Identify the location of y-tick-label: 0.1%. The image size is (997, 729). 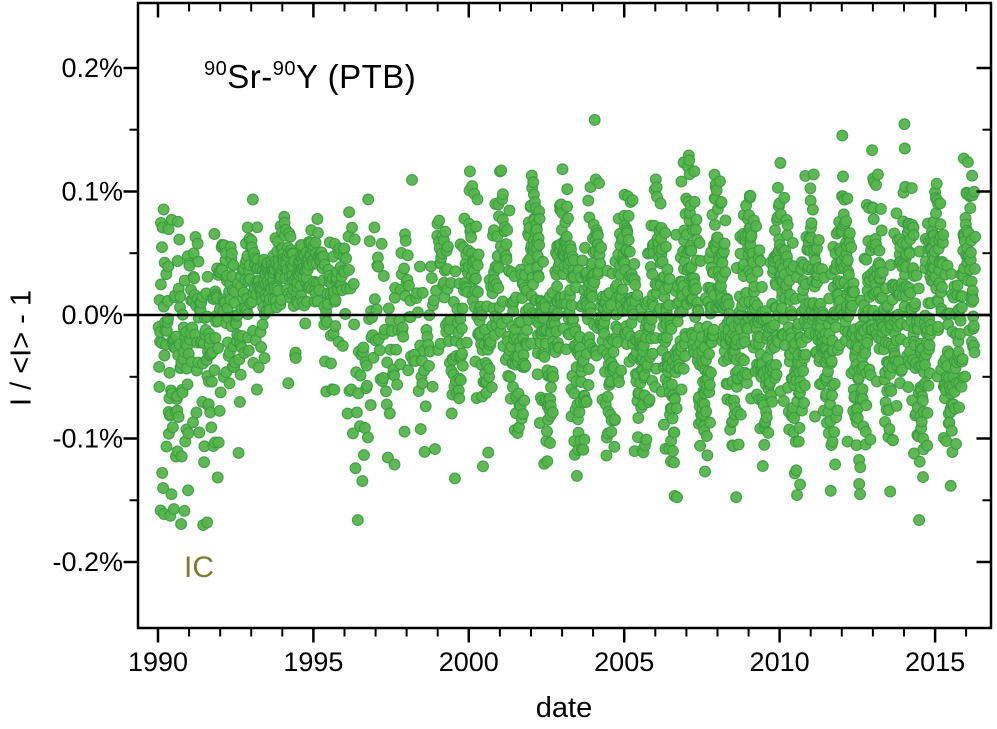
(92, 192).